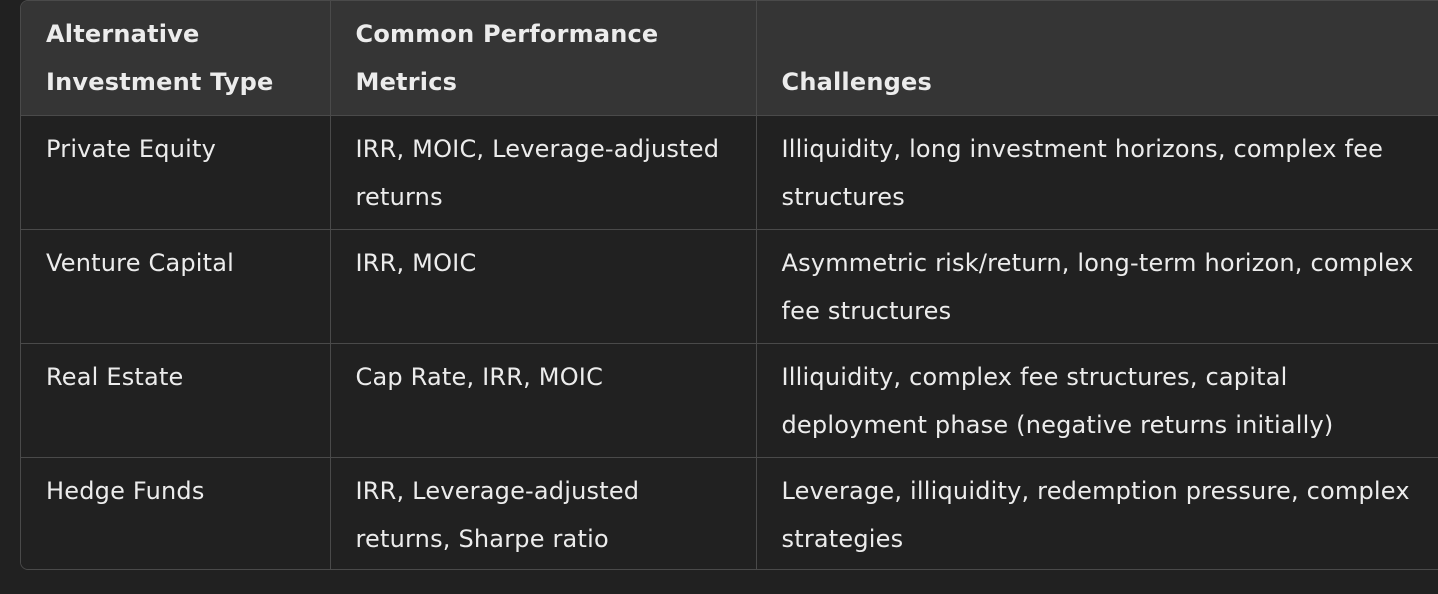 Image resolution: width=1438 pixels, height=594 pixels. Describe the element at coordinates (176, 400) in the screenshot. I see `cell-investment-type: Real Estate` at that location.